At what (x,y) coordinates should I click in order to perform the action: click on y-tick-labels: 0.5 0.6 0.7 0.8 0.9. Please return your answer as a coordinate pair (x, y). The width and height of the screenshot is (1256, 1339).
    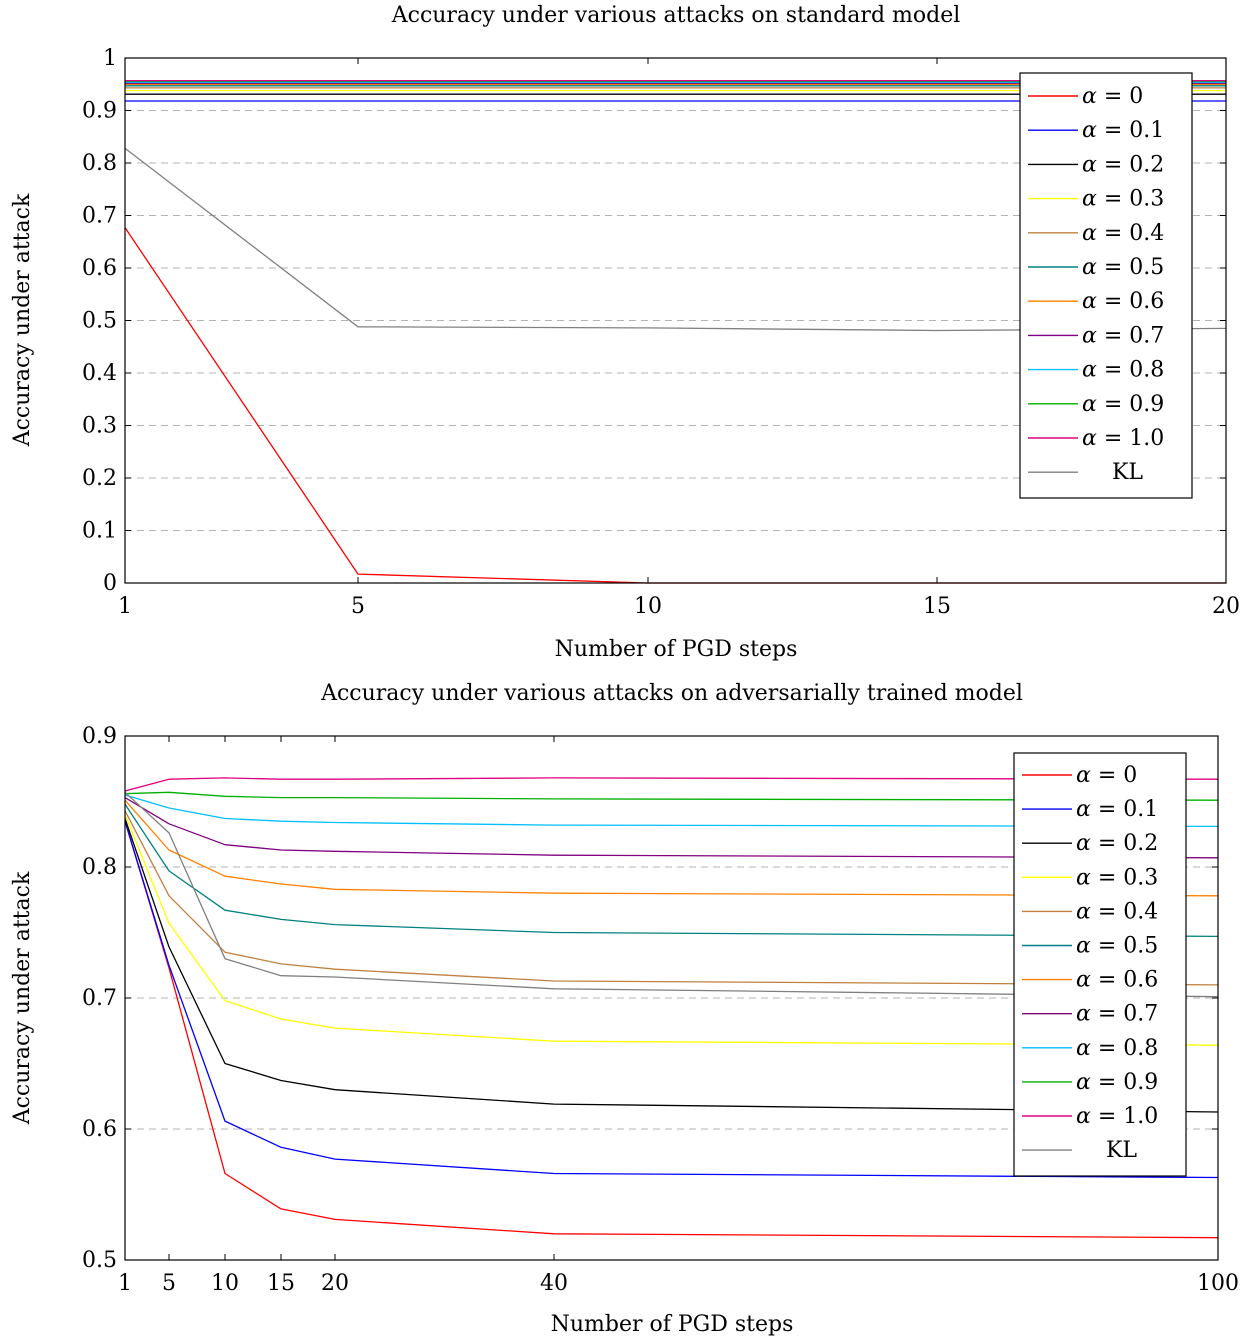
    Looking at the image, I should click on (99, 998).